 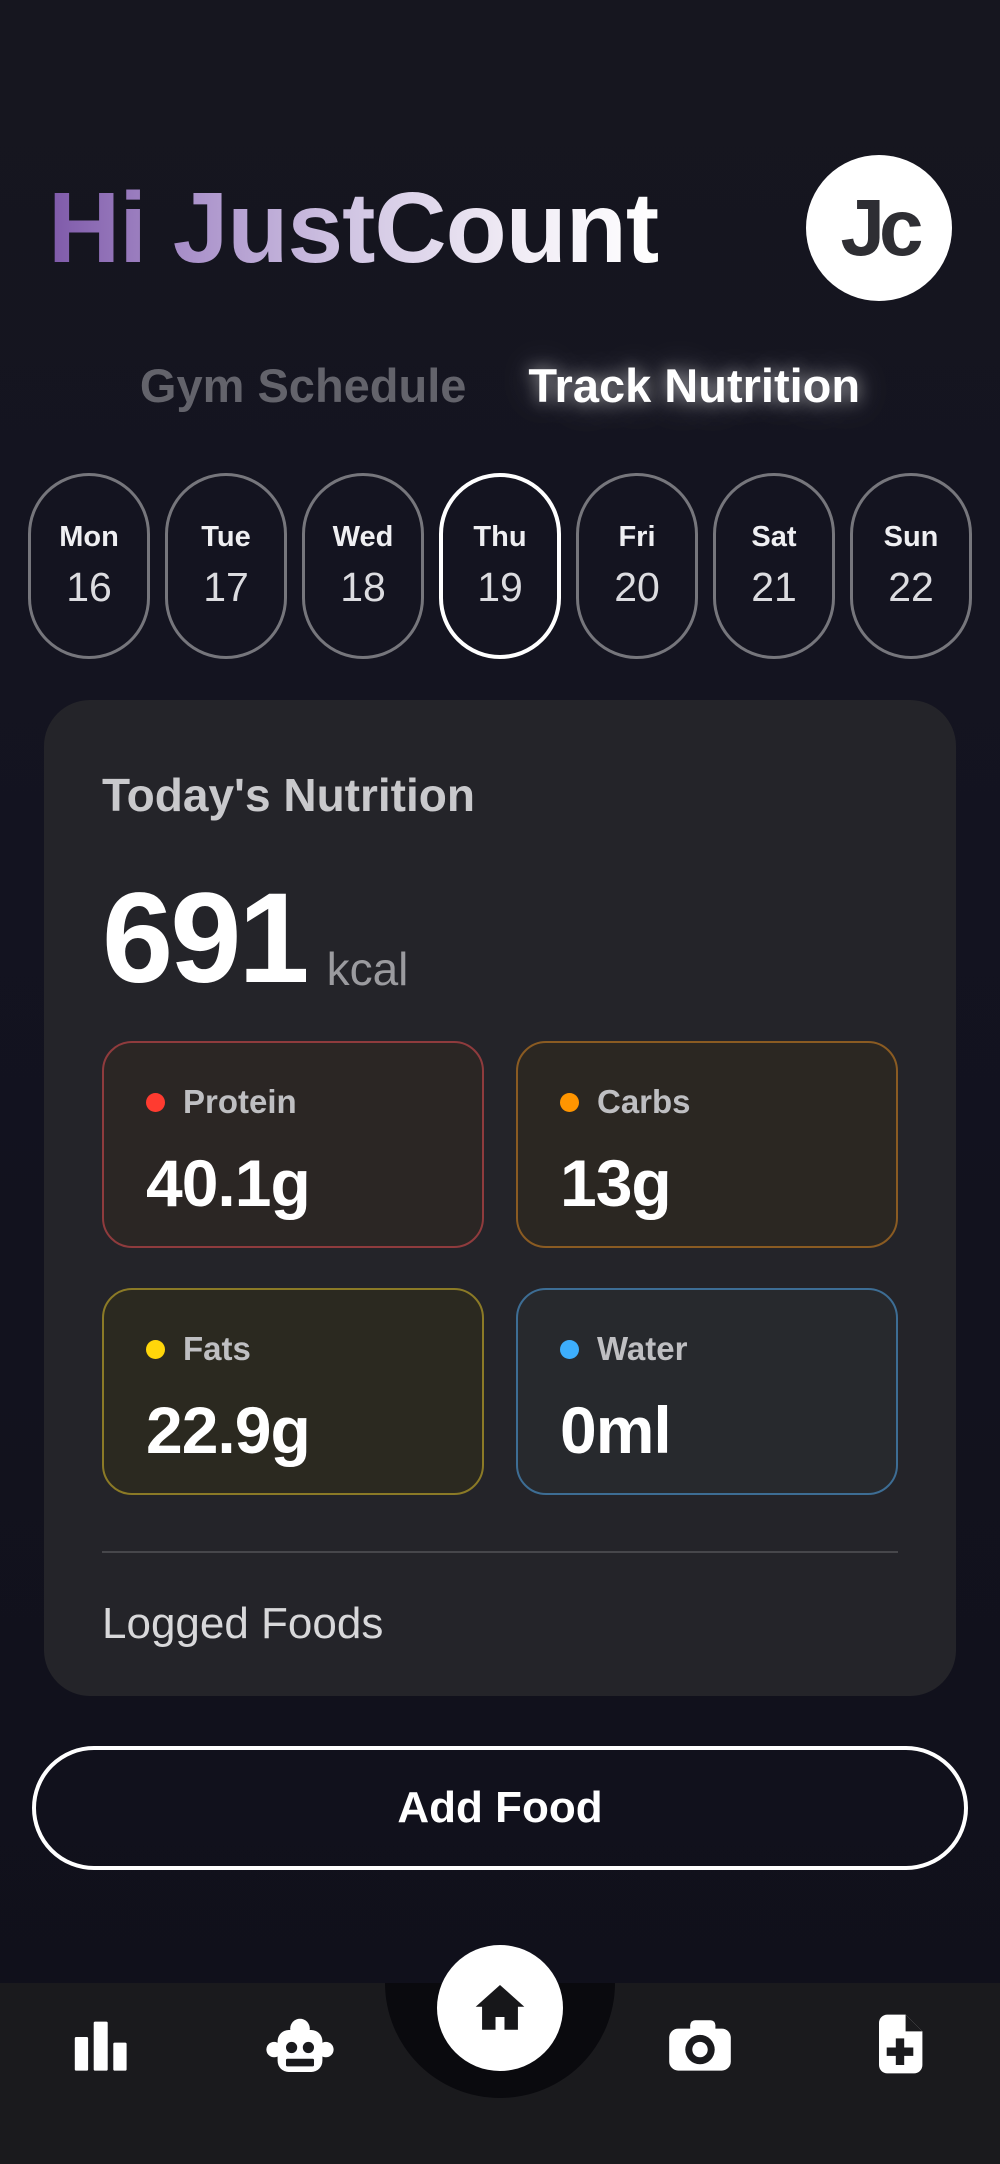 What do you see at coordinates (206, 938) in the screenshot?
I see `calories-value: 691` at bounding box center [206, 938].